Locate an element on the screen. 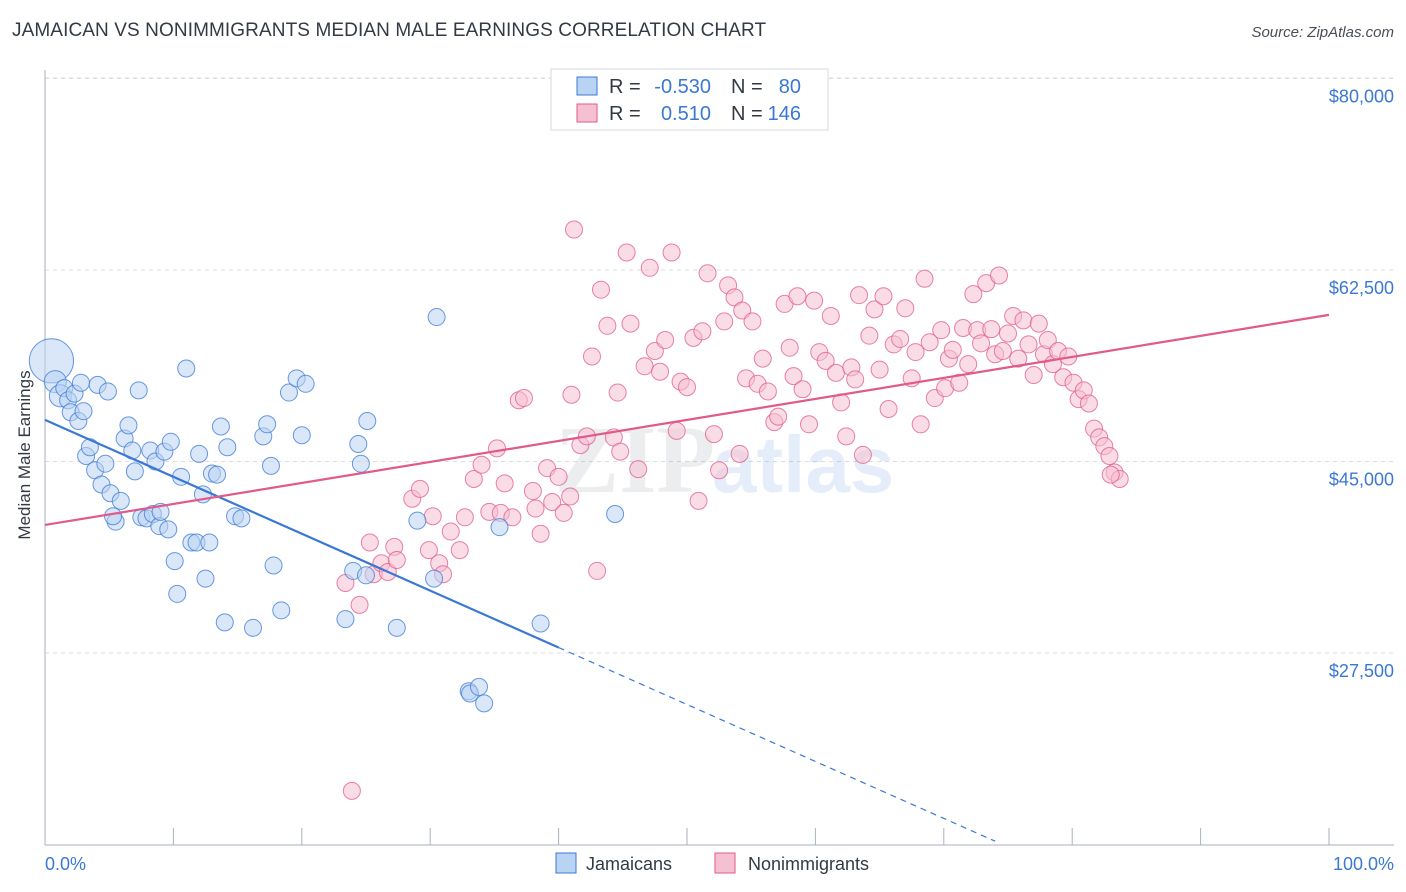  source-label: Source: ZipAtlas.com is located at coordinates (1322, 32).